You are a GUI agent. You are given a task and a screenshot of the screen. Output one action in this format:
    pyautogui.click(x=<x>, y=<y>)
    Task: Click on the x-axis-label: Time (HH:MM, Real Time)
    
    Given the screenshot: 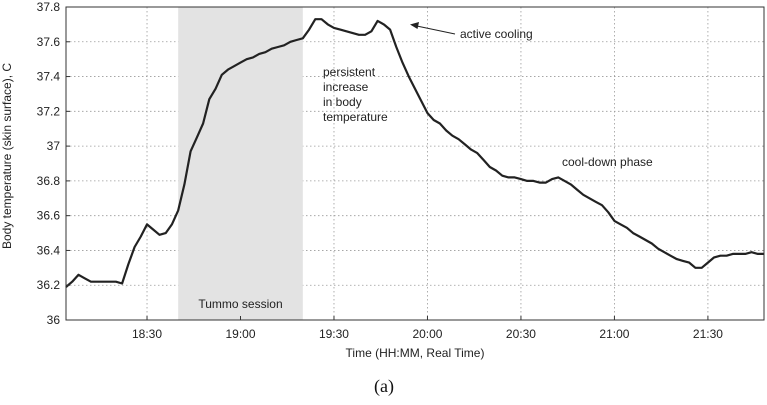 What is the action you would take?
    pyautogui.click(x=415, y=353)
    